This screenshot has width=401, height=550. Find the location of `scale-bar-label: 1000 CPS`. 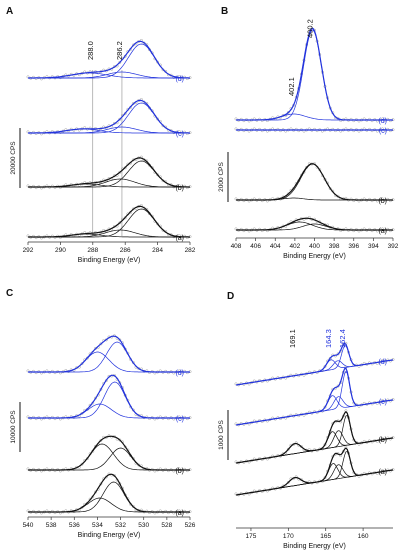

scale-bar-label: 1000 CPS is located at coordinates (221, 435).